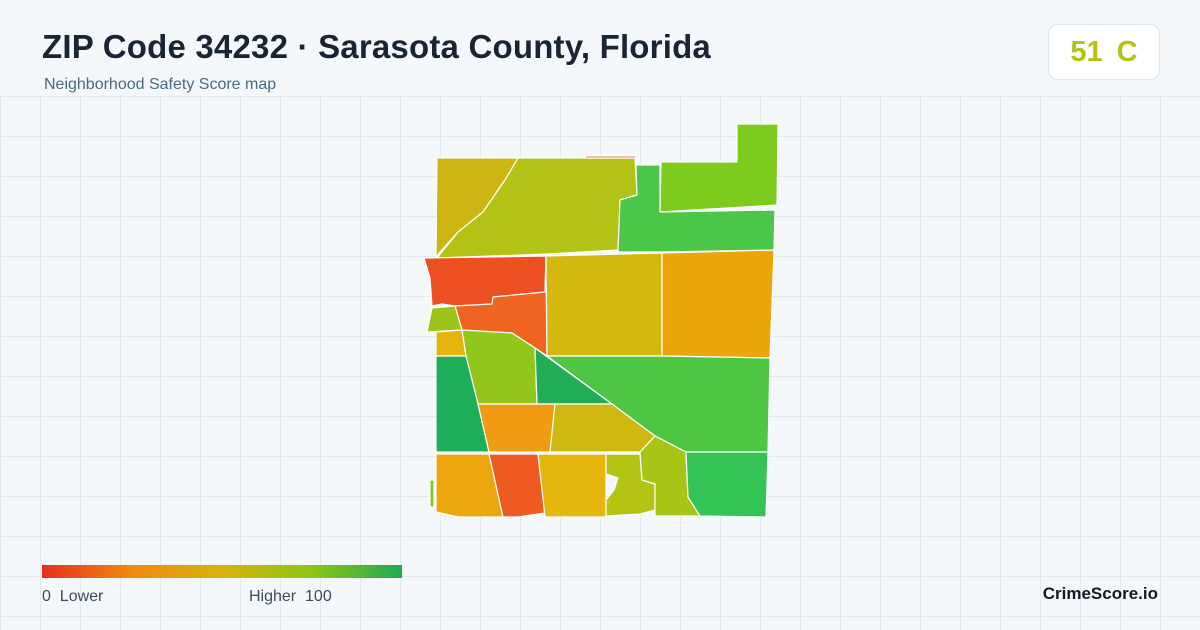 Image resolution: width=1200 pixels, height=630 pixels. Describe the element at coordinates (610, 157) in the screenshot. I see `map-region-top-cap` at that location.